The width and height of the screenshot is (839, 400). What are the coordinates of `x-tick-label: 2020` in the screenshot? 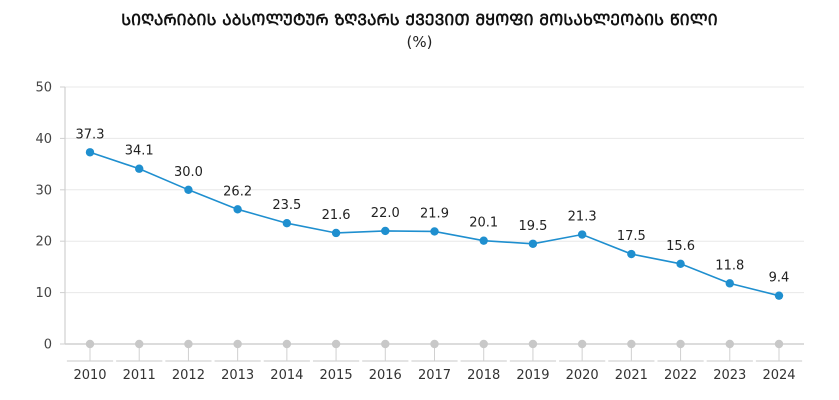 It's located at (582, 375).